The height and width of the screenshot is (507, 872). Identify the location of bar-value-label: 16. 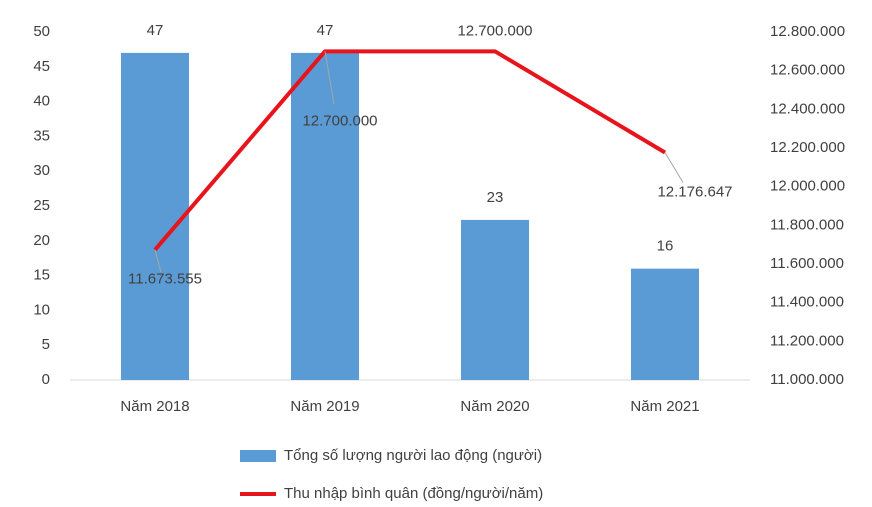
(665, 246).